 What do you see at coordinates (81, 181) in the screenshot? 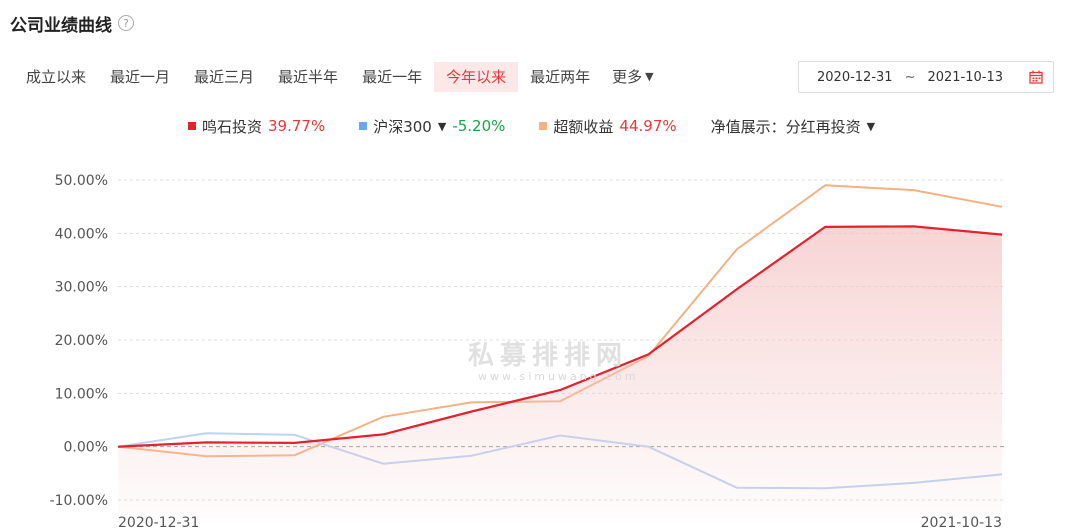
I see `y-tick-label: 50.00%` at bounding box center [81, 181].